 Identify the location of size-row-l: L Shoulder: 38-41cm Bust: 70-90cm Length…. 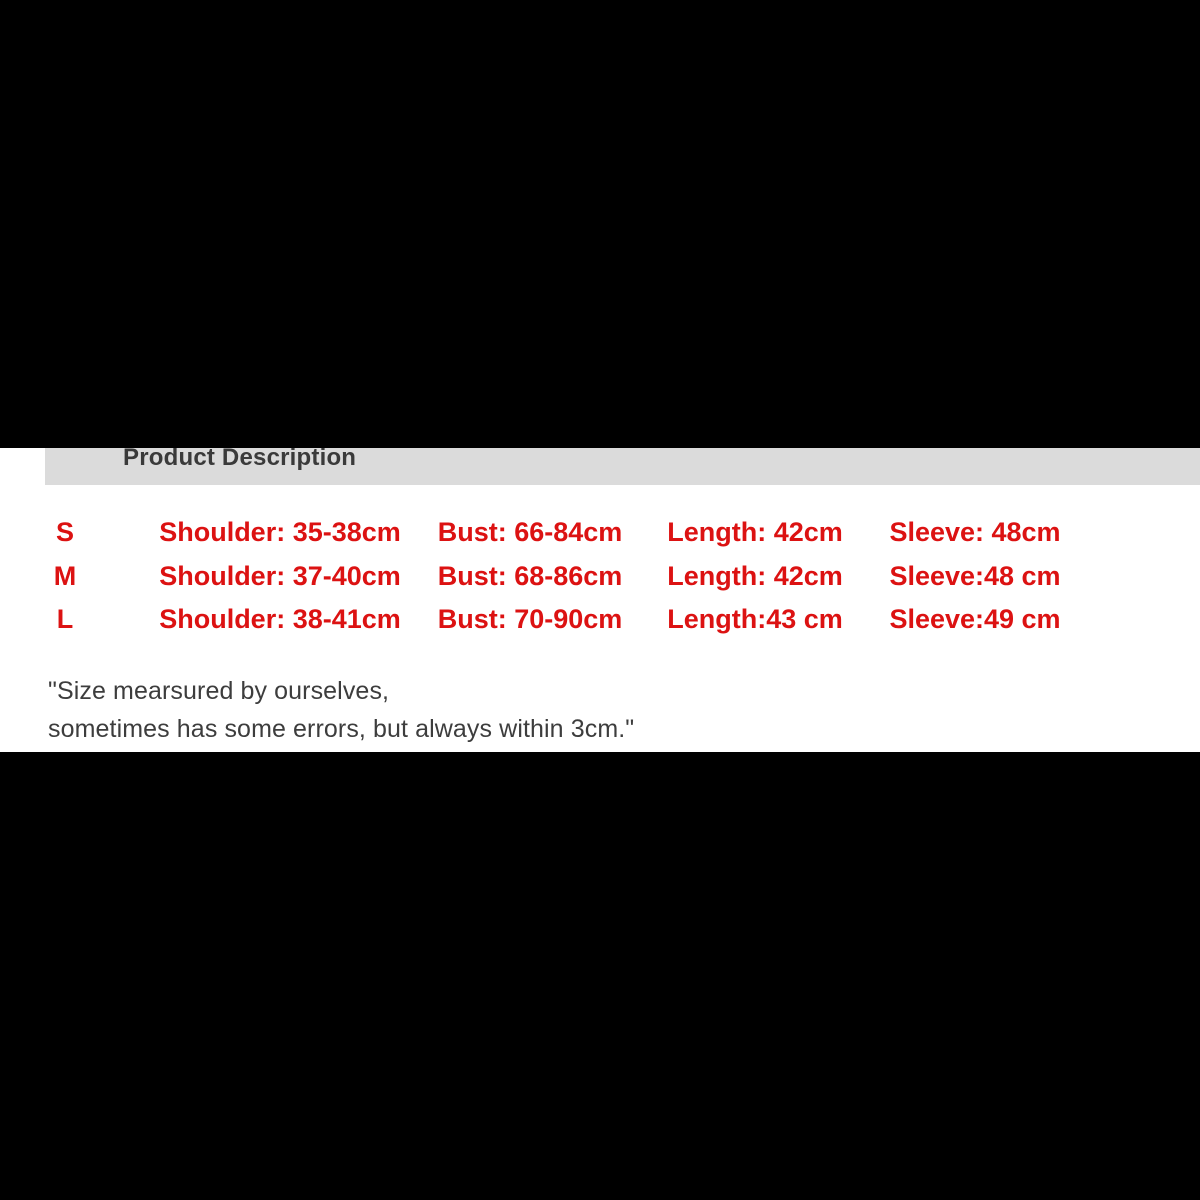
(600, 620).